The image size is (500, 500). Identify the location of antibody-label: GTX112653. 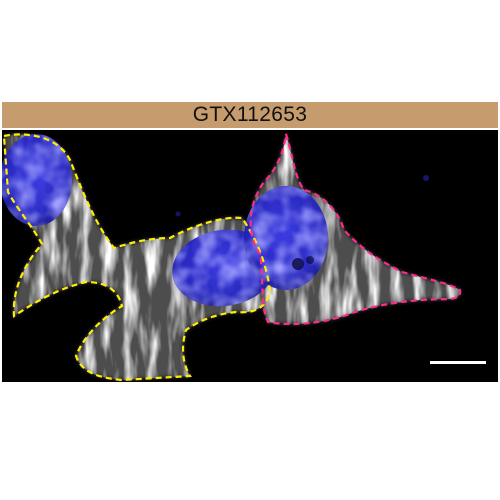
(250, 114).